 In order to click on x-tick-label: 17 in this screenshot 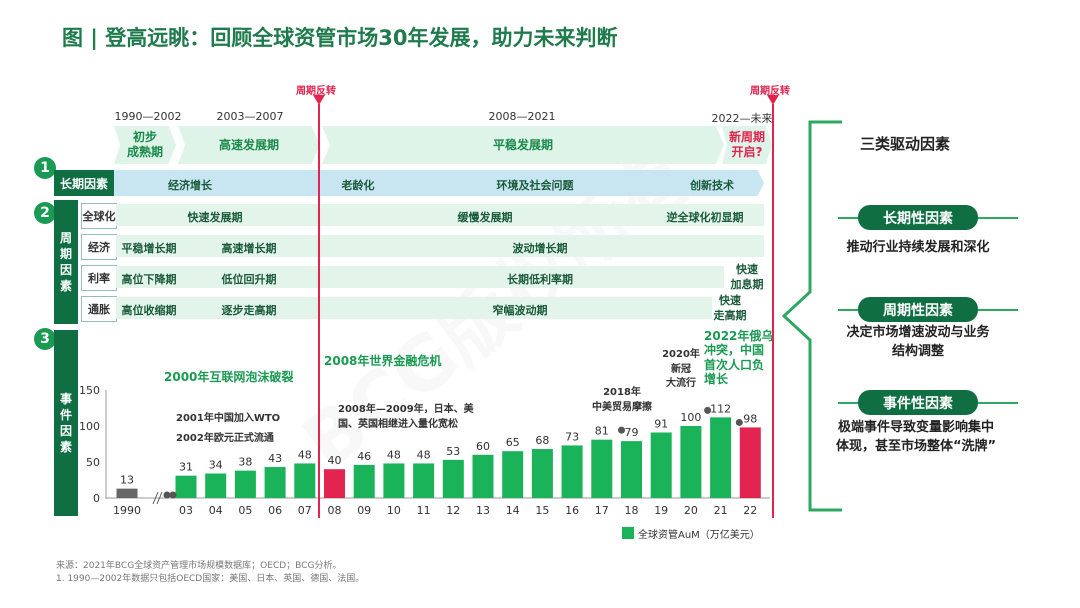, I will do `click(602, 510)`.